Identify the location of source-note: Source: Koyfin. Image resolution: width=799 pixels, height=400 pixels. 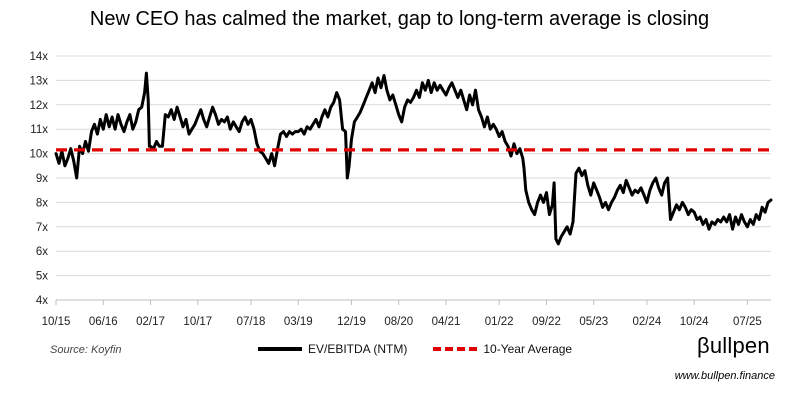
(86, 350).